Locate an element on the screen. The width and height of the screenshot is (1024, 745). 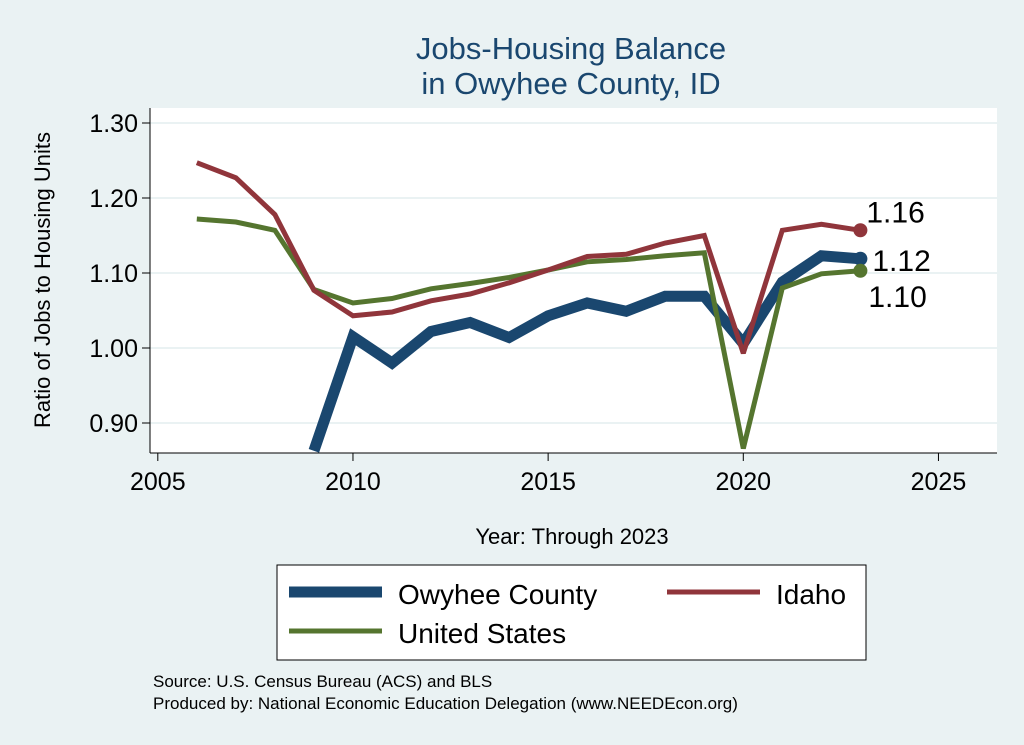
legend: Owyhee County Idaho United States is located at coordinates (571, 612).